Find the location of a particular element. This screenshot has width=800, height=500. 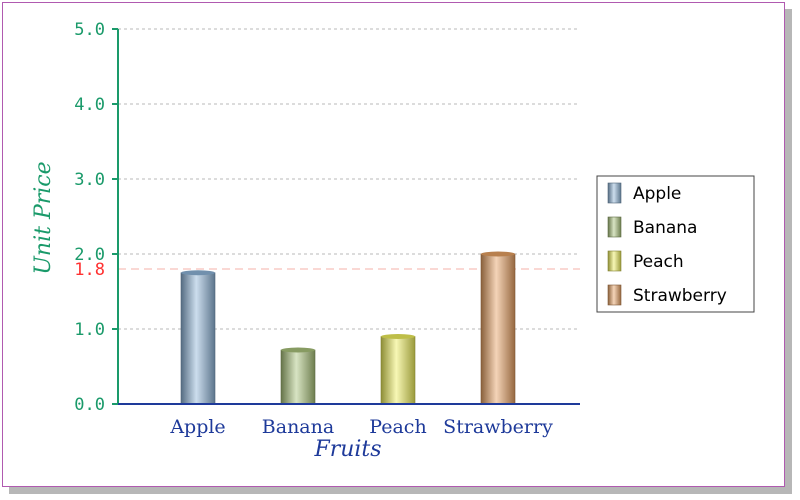

legend-item-banana: Banana is located at coordinates (652, 227).